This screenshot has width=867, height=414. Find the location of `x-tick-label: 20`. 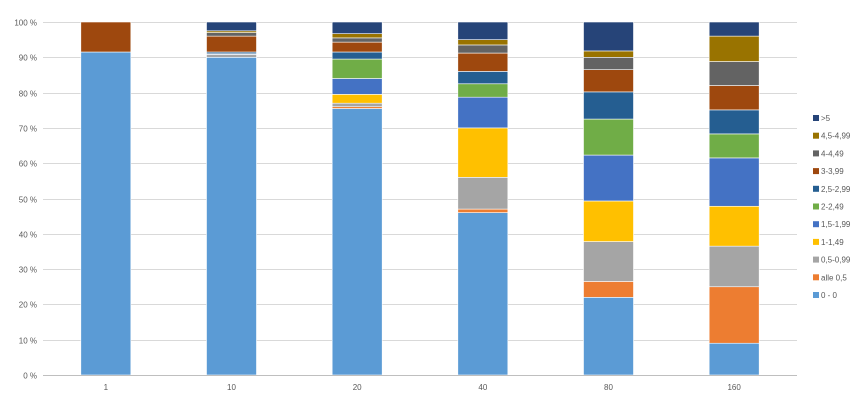

x-tick-label: 20 is located at coordinates (357, 387).